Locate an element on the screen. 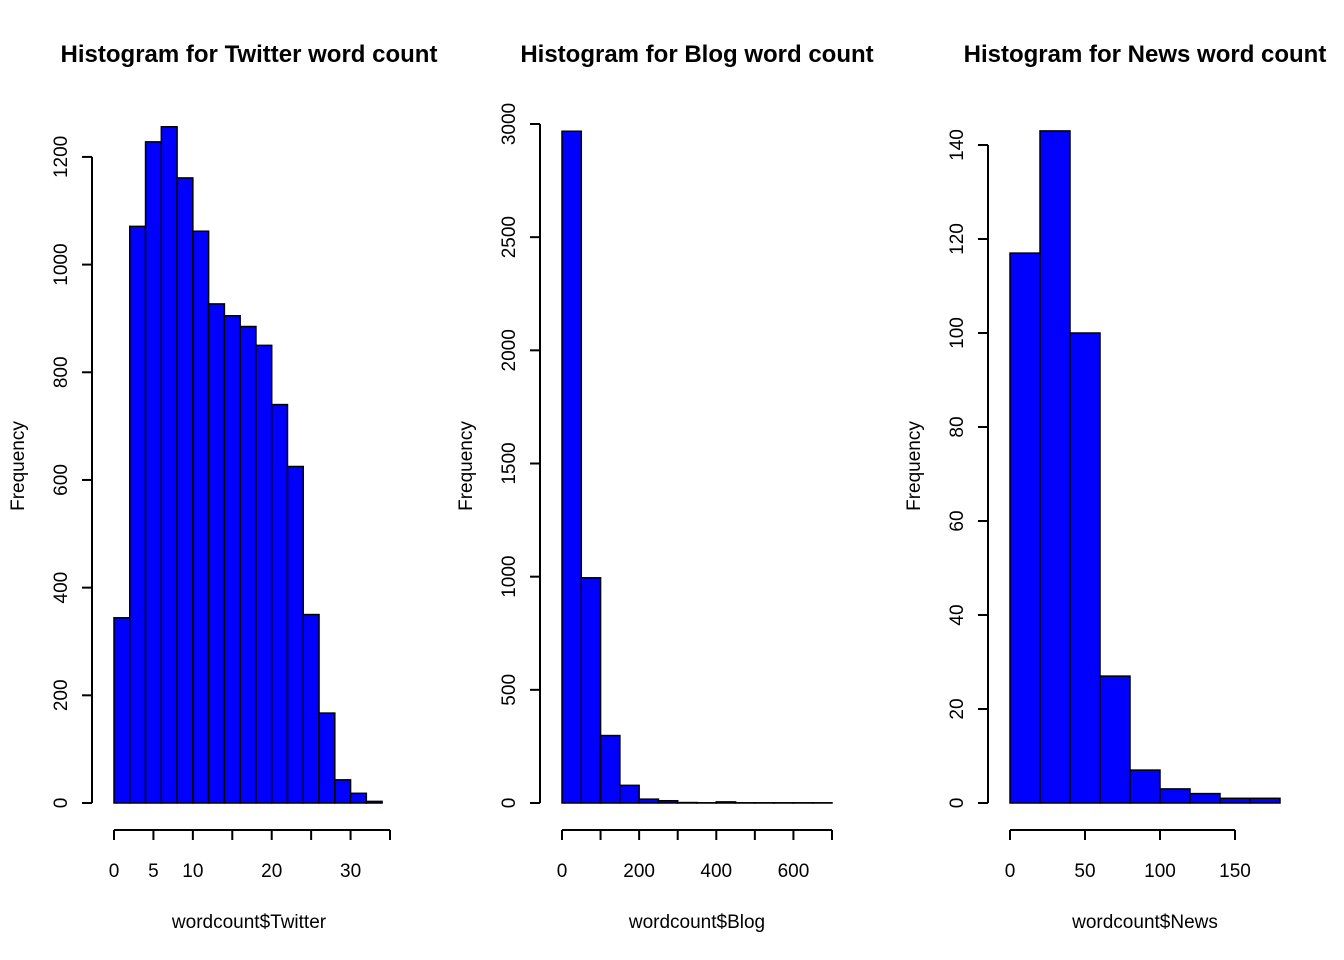 The height and width of the screenshot is (960, 1344). x-axis-label: wordcount$Twitter is located at coordinates (249, 922).